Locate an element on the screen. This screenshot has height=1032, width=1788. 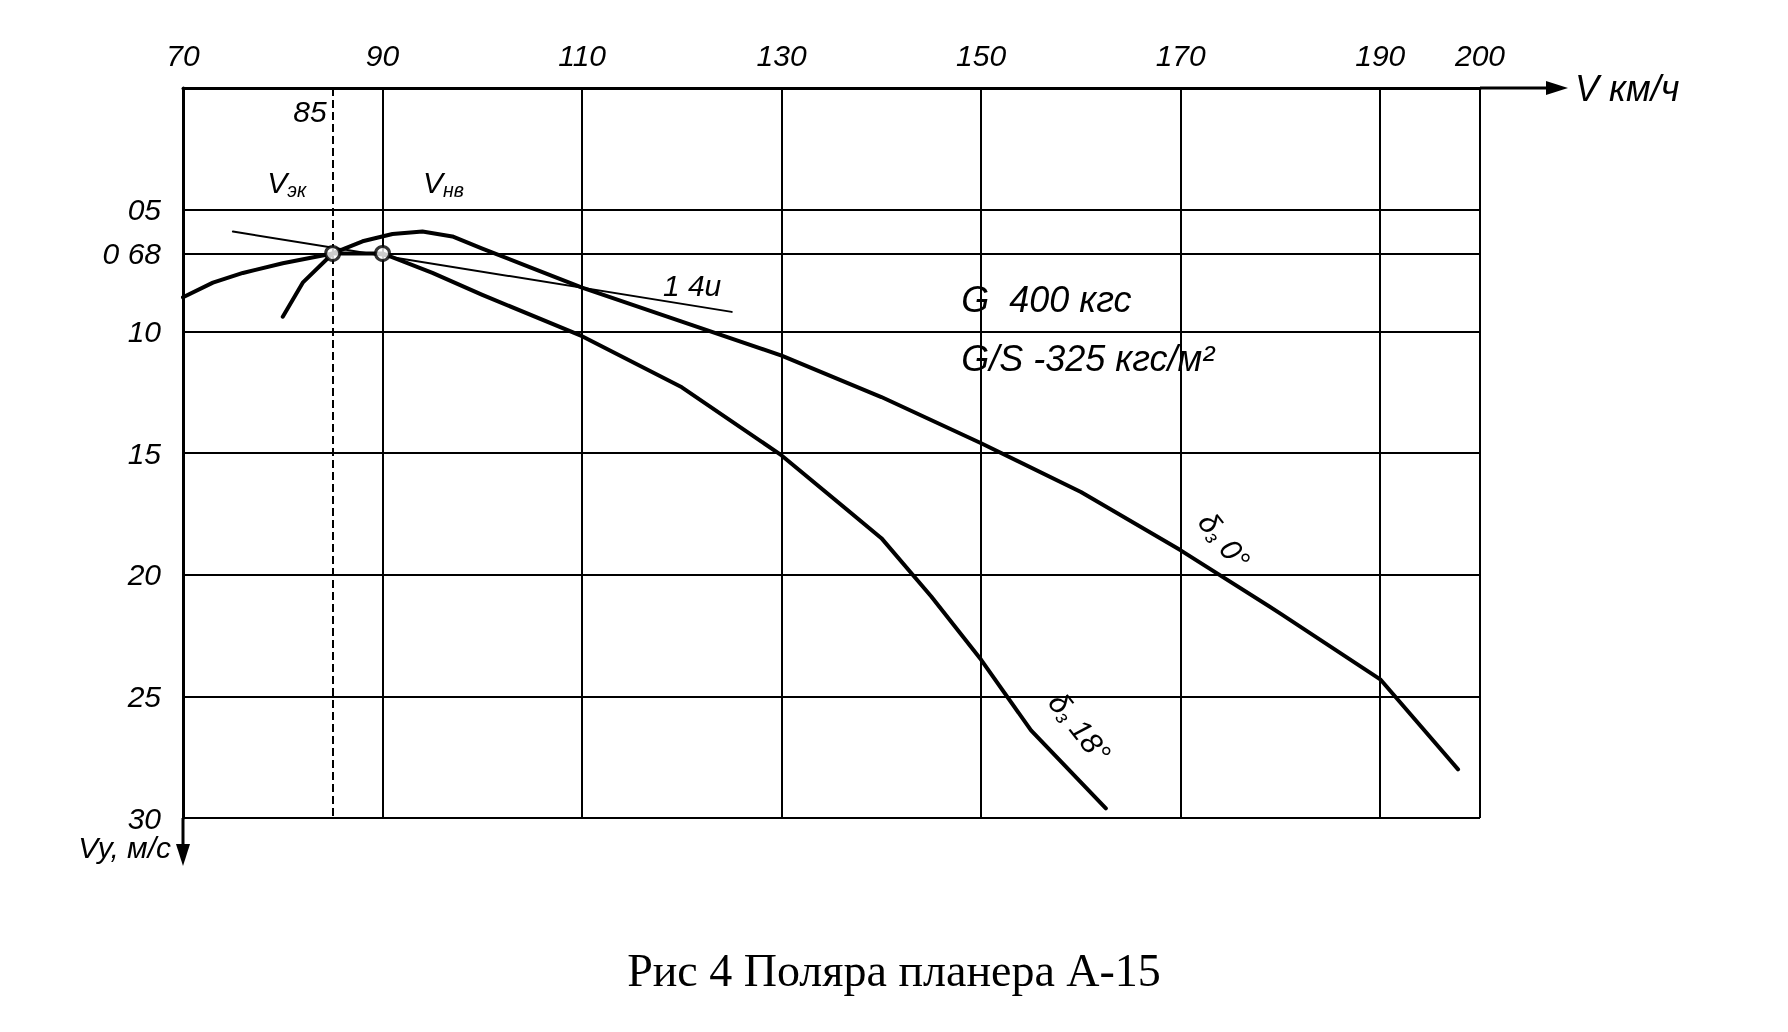
y-tick-label: 25 is located at coordinates (144, 696).